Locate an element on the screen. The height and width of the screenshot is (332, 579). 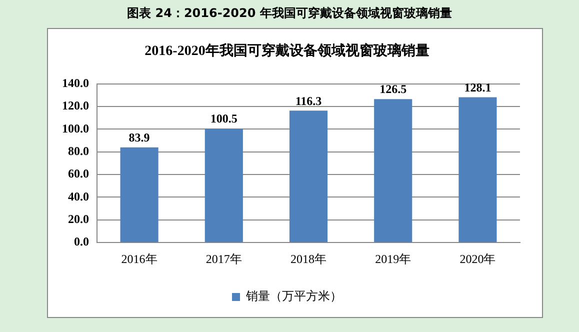
data-label: 83.9 is located at coordinates (139, 137).